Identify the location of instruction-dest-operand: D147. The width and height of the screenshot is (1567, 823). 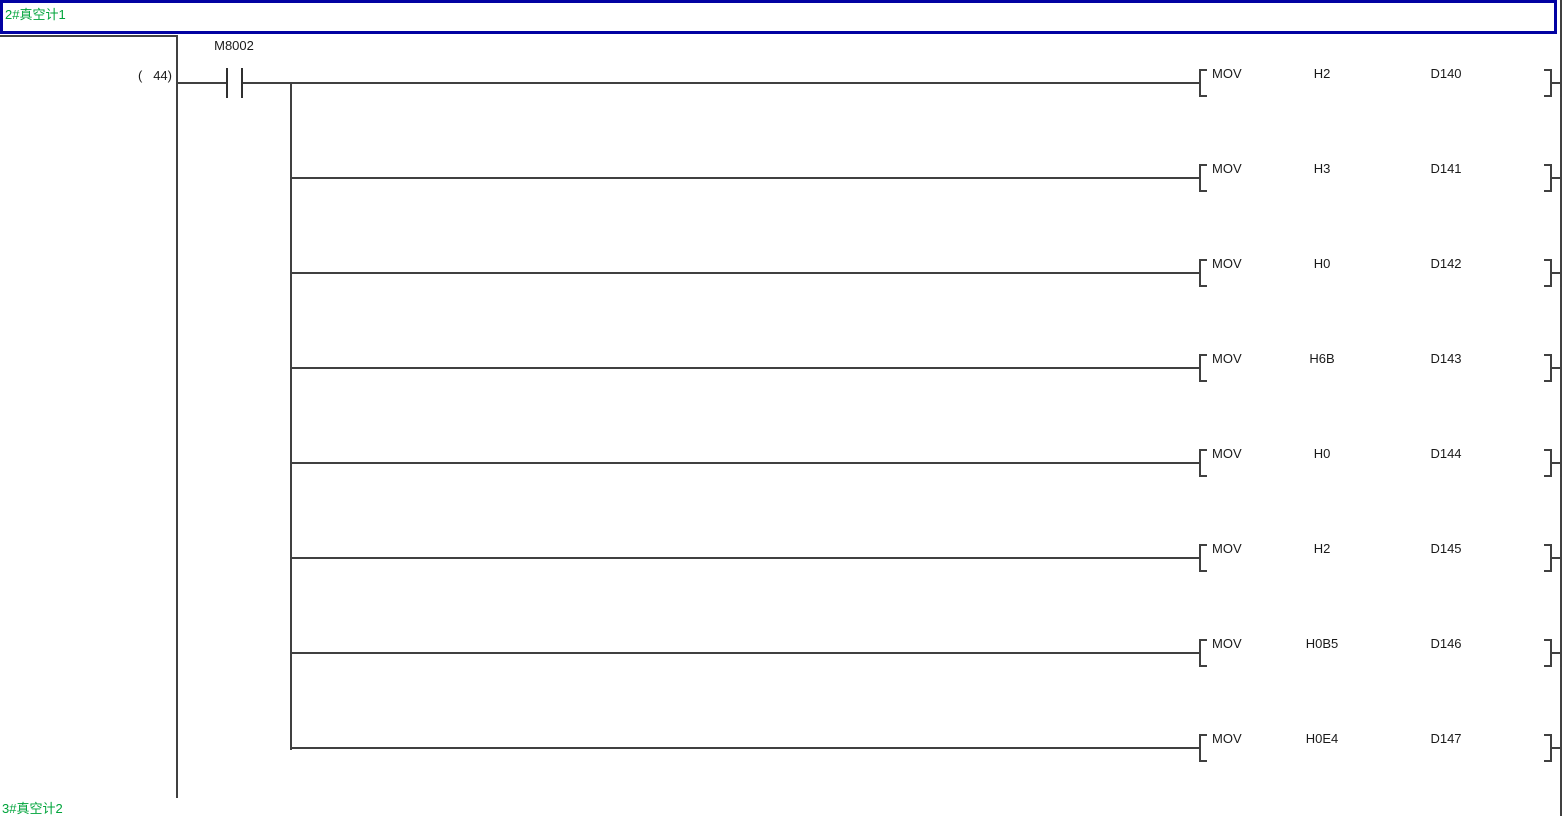
(1446, 738).